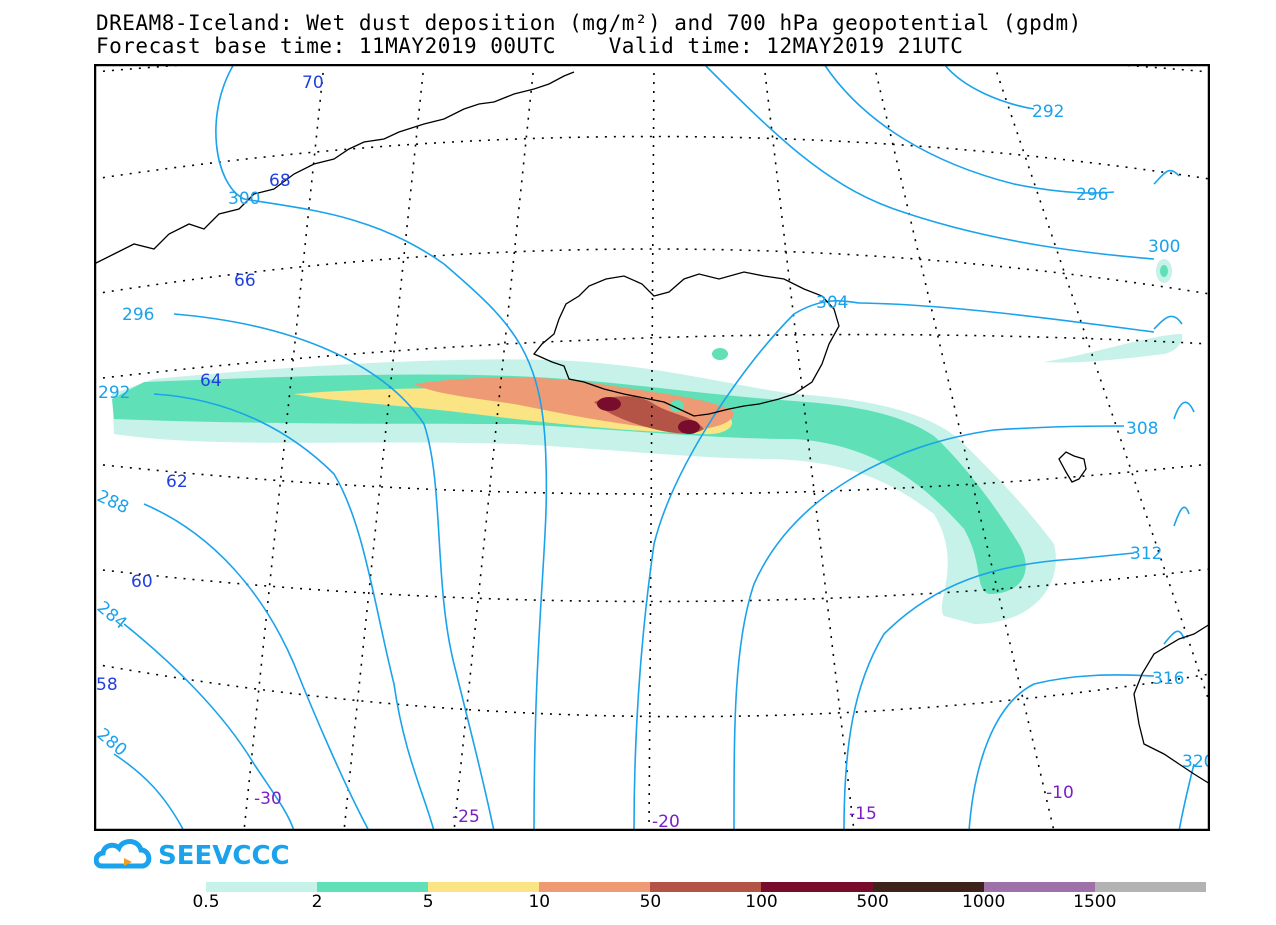 This screenshot has width=1276, height=925. What do you see at coordinates (539, 902) in the screenshot?
I see `legend-label-3: 10` at bounding box center [539, 902].